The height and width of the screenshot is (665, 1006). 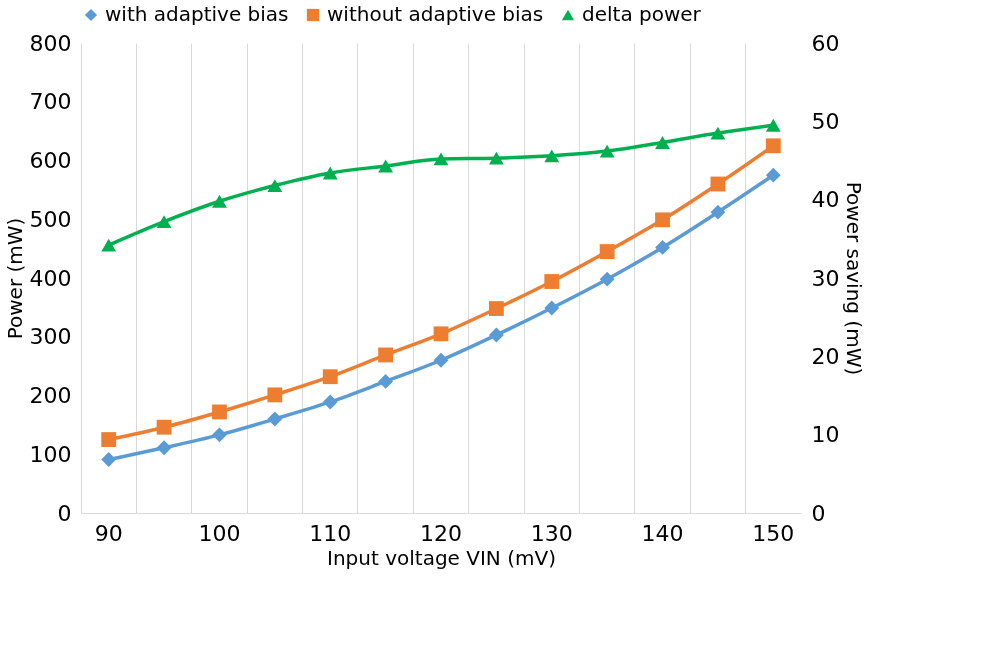 I want to click on x-tick-label: 110, so click(x=330, y=533).